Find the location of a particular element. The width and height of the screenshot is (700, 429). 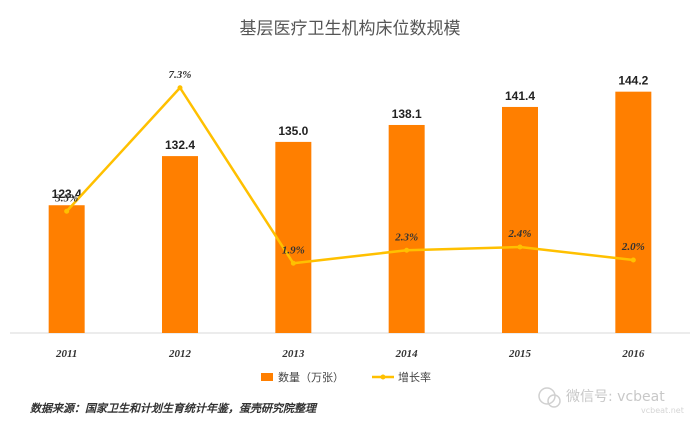

growth-rate-label-2011: 3.5% is located at coordinates (66, 198).